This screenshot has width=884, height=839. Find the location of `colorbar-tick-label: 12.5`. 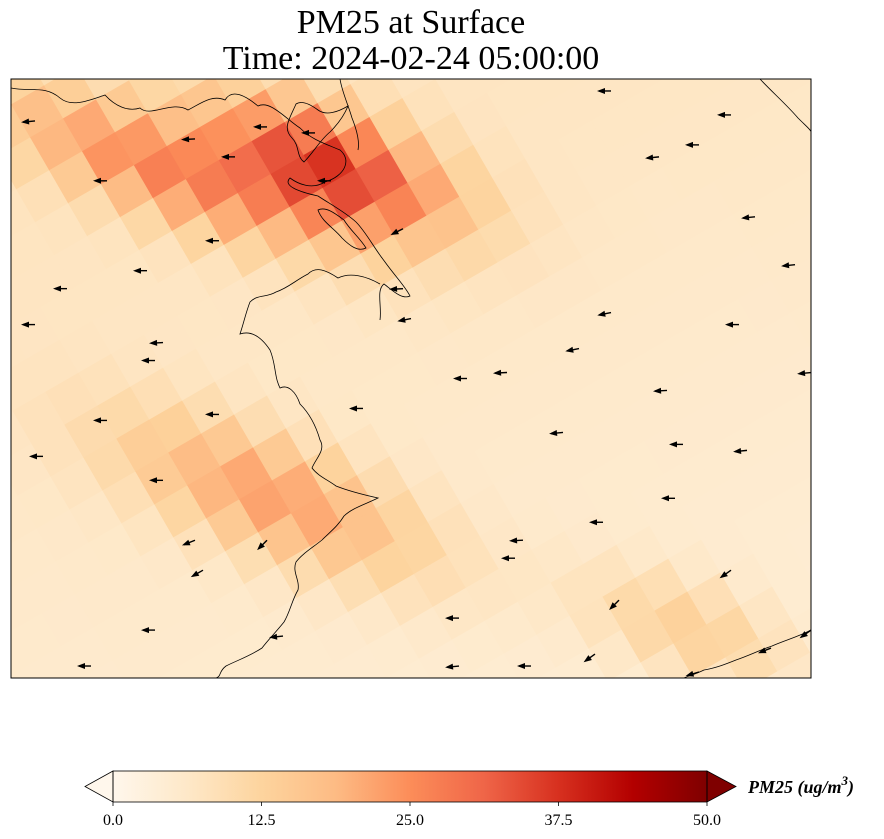

colorbar-tick-label: 12.5 is located at coordinates (262, 820).